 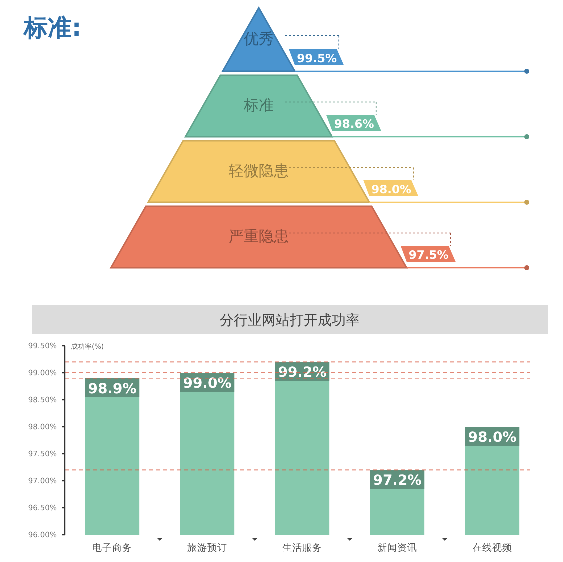 I want to click on data-label: 99.5%, so click(x=317, y=59).